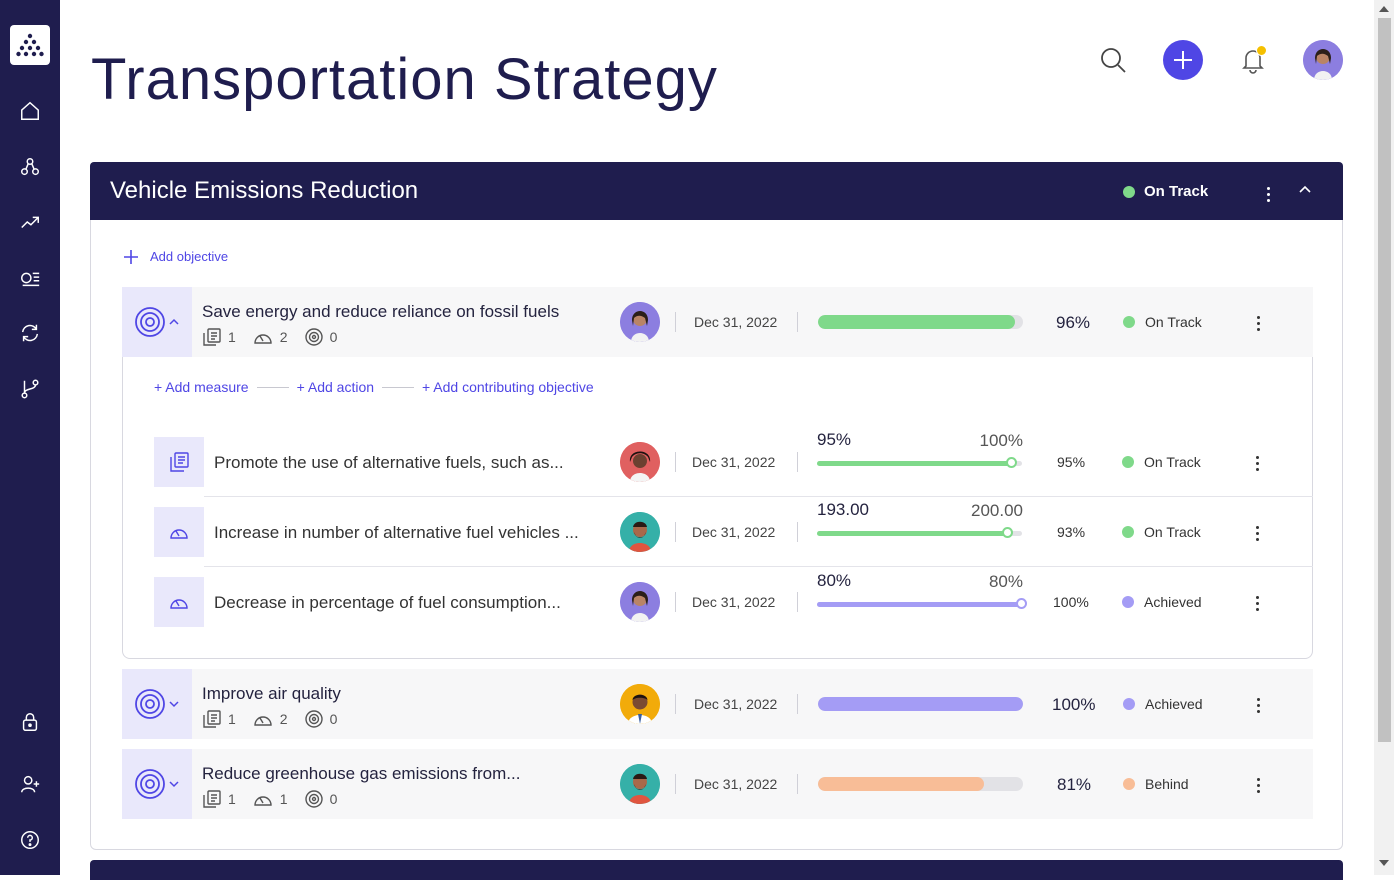 The width and height of the screenshot is (1394, 880). Describe the element at coordinates (508, 387) in the screenshot. I see `add-contributing-objective-link: + Add contributing objective` at that location.